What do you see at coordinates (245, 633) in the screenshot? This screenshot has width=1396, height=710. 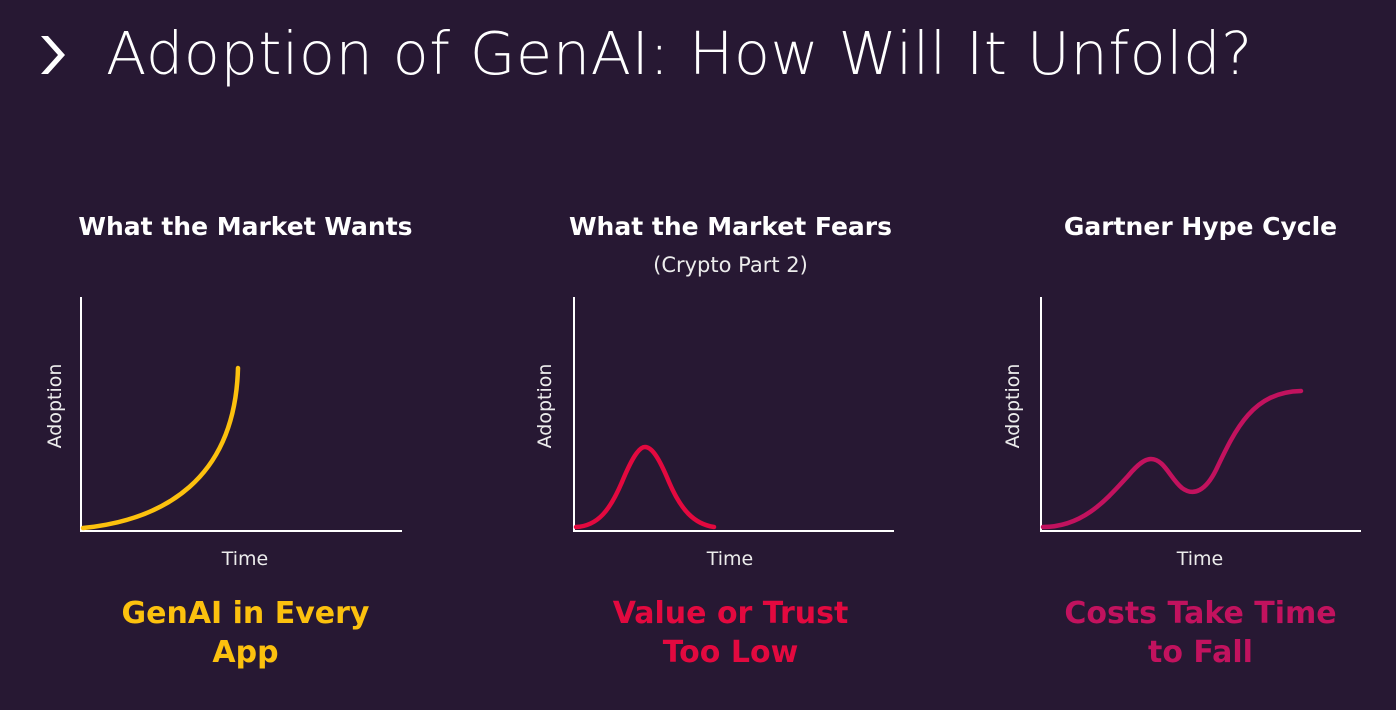 I see `outcome-text: GenAI in Every App` at bounding box center [245, 633].